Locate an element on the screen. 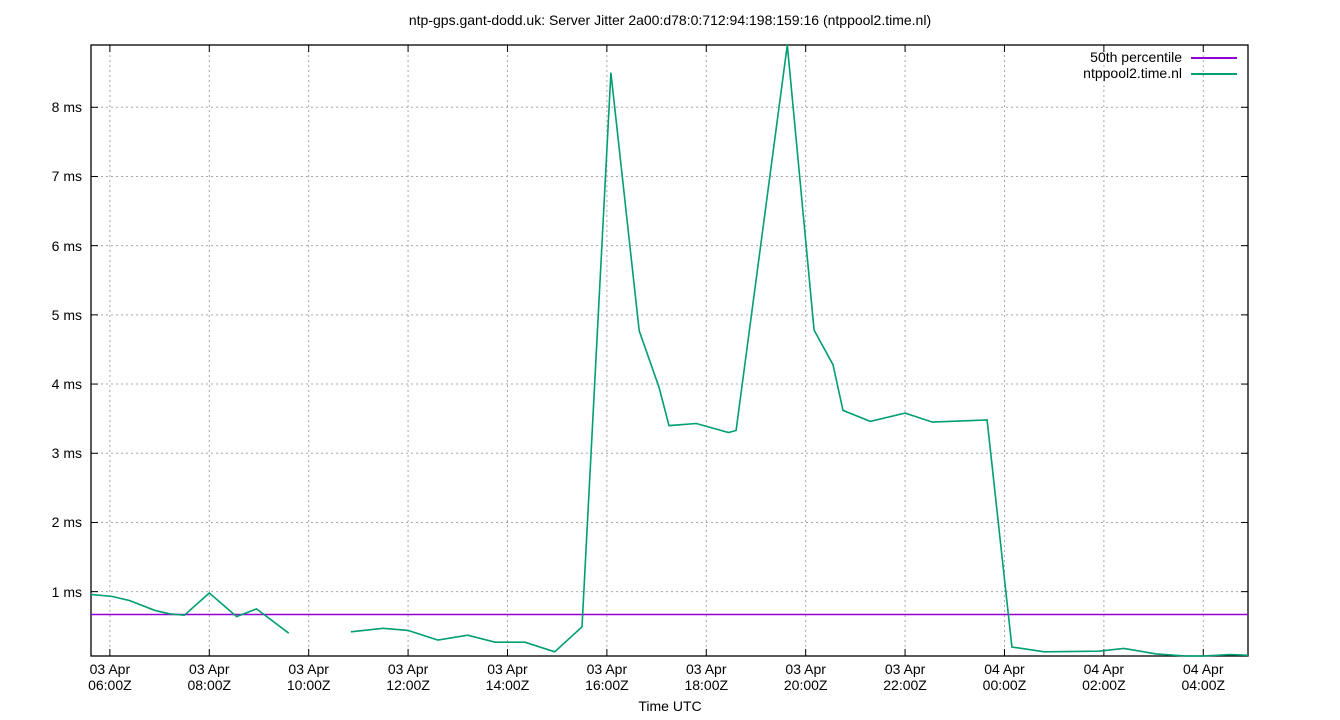  y-tick-label: 8 ms is located at coordinates (66, 107).